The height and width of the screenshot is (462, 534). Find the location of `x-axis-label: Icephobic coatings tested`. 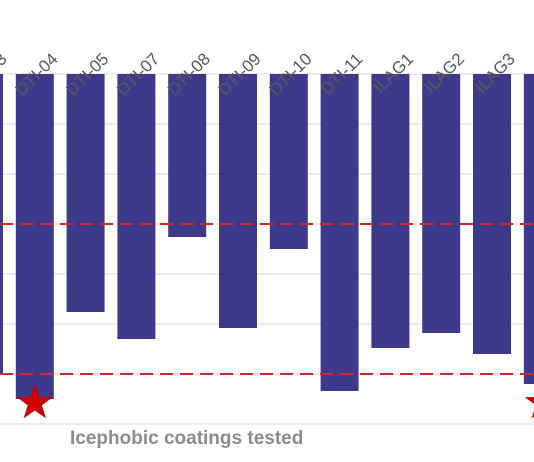

x-axis-label: Icephobic coatings tested is located at coordinates (187, 438).